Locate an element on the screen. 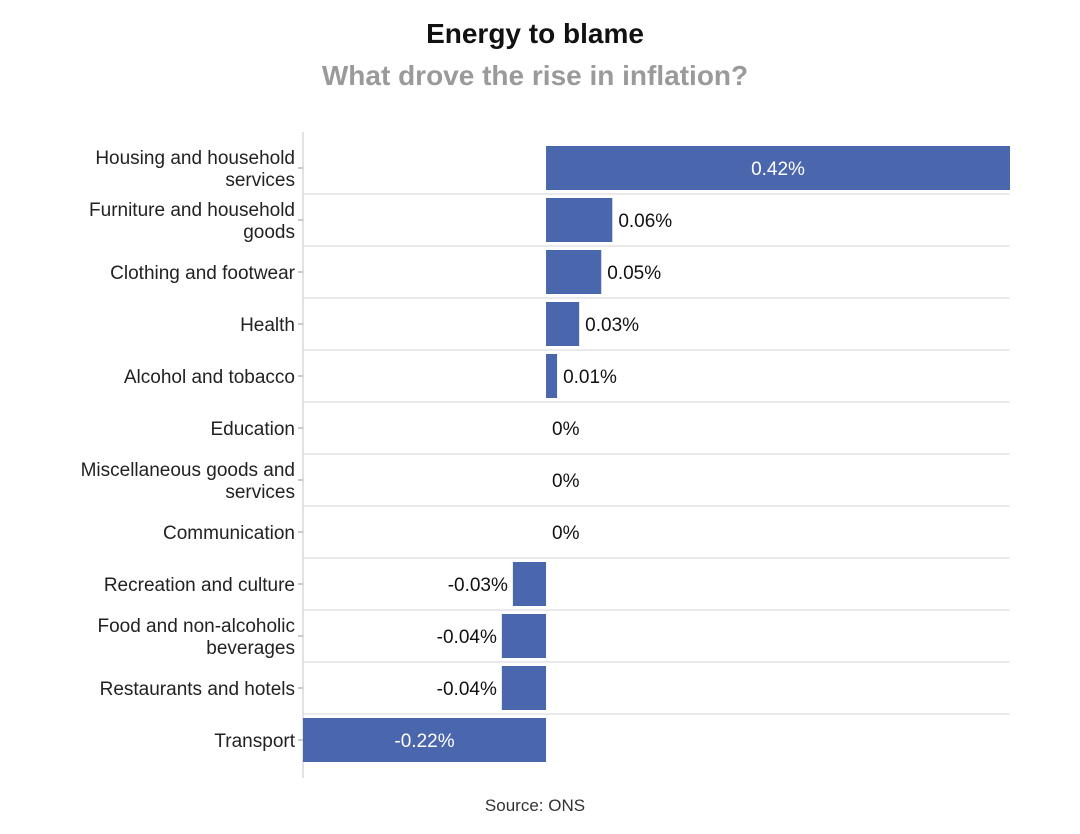 This screenshot has width=1080, height=834. category-label: Education is located at coordinates (252, 429).